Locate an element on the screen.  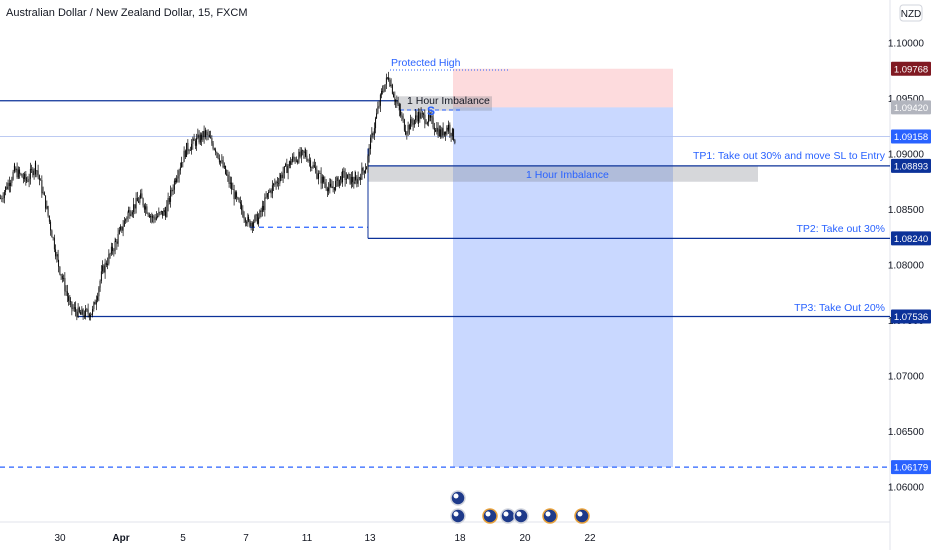
time-axis: 30 Apr 5 7 11 13 18 20 22 is located at coordinates (325, 538).